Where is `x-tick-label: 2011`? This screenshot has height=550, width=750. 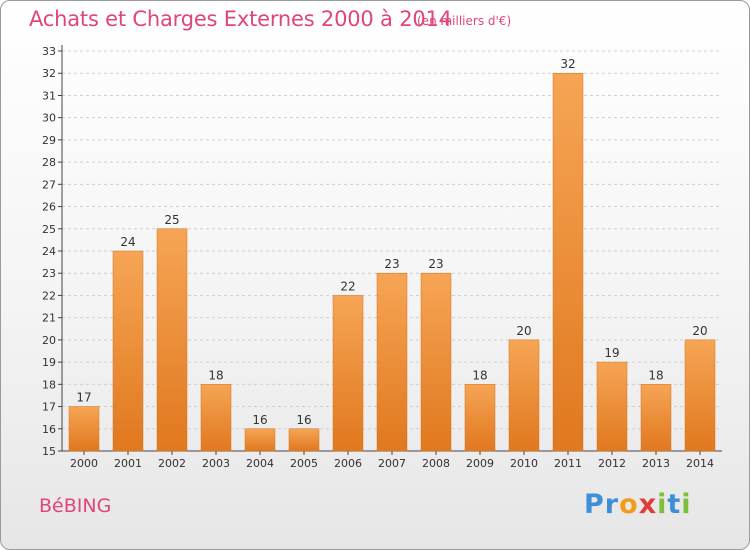
x-tick-label: 2011 is located at coordinates (568, 463).